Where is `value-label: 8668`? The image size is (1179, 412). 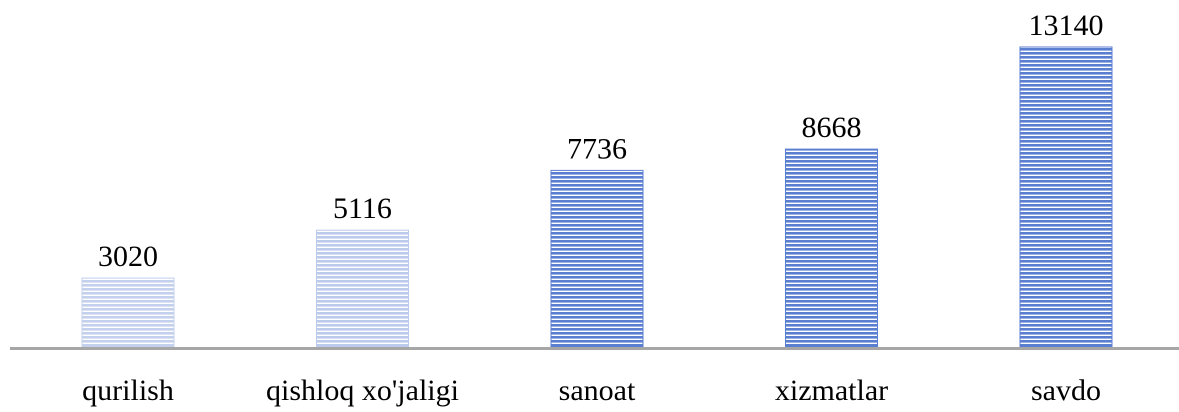 value-label: 8668 is located at coordinates (832, 127).